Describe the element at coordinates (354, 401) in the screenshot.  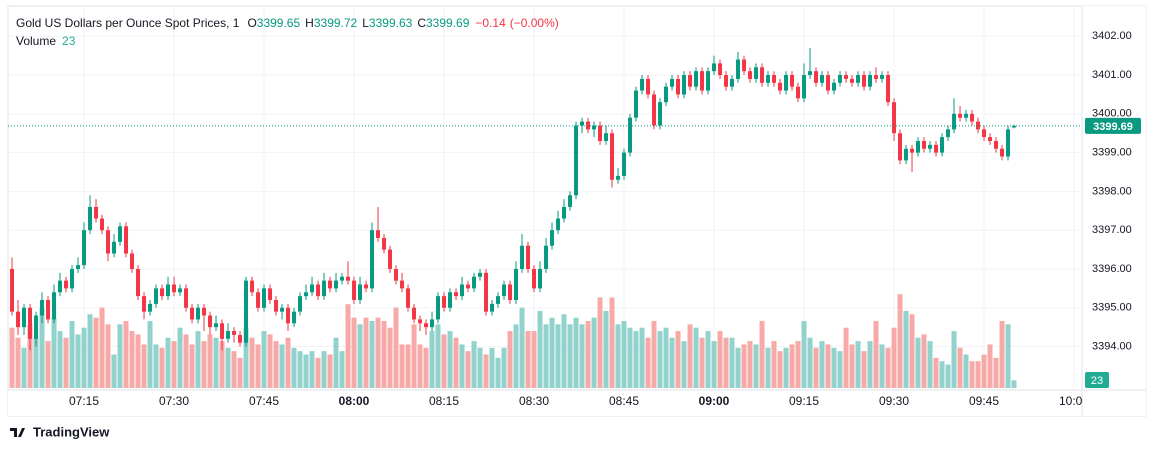
I see `x-tick-label: 08:00` at that location.